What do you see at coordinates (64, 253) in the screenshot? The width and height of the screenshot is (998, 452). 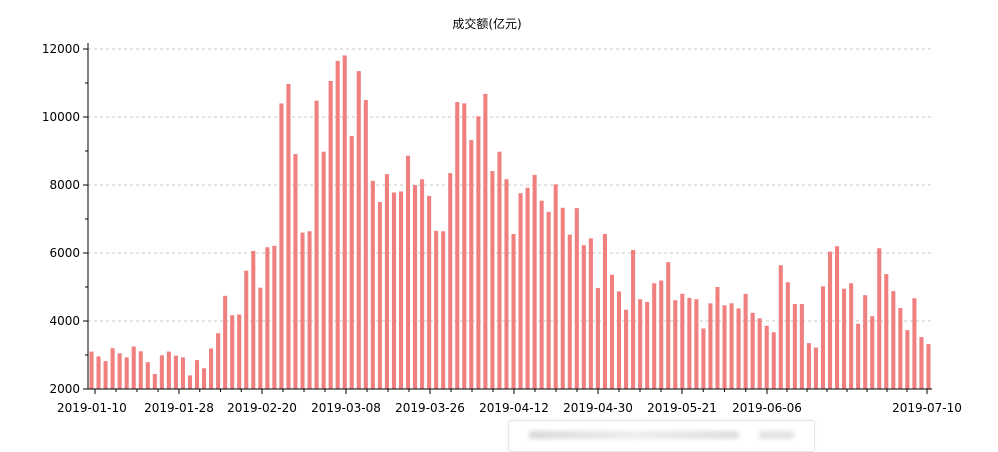 I see `y-tick-label: 6000` at bounding box center [64, 253].